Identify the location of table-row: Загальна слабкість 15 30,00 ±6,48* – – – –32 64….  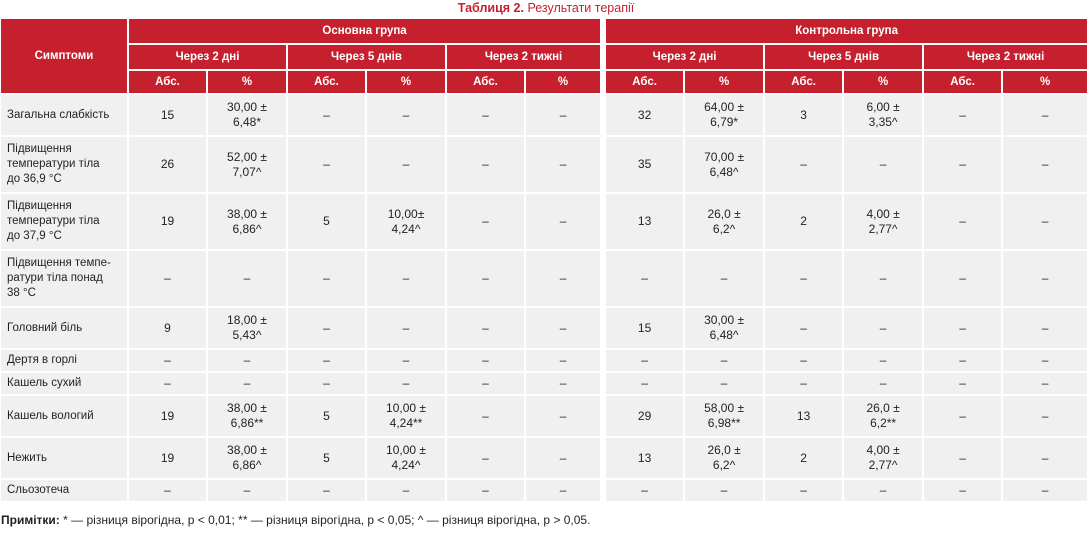
(545, 116).